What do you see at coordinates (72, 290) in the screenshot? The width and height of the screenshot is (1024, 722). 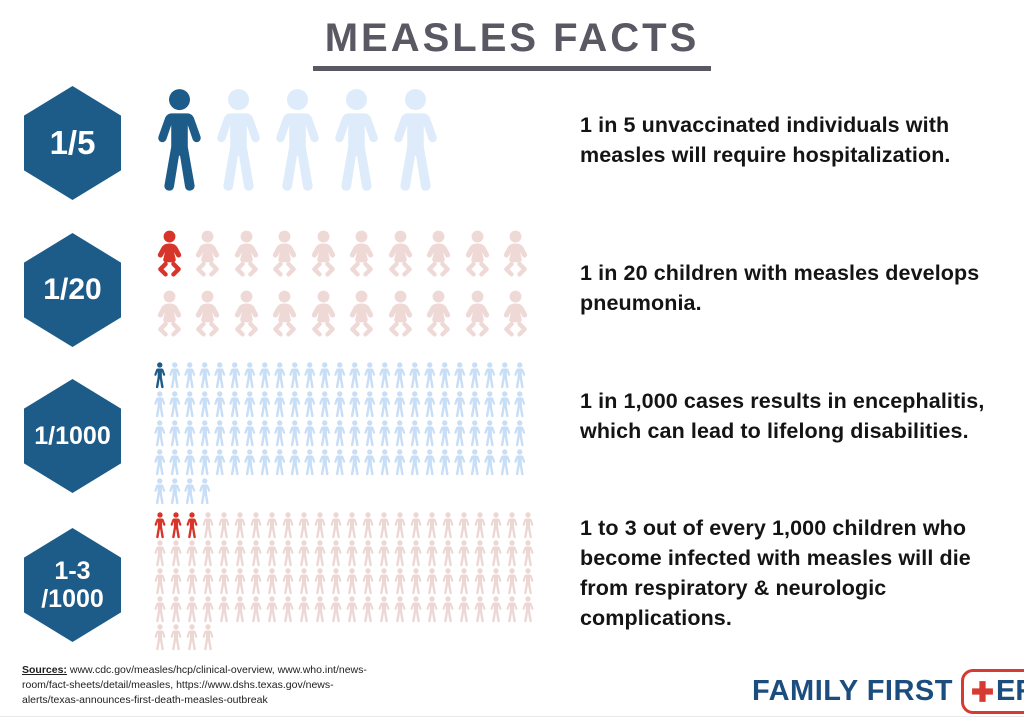 I see `ratio-badge-1-in-20: 1/20` at bounding box center [72, 290].